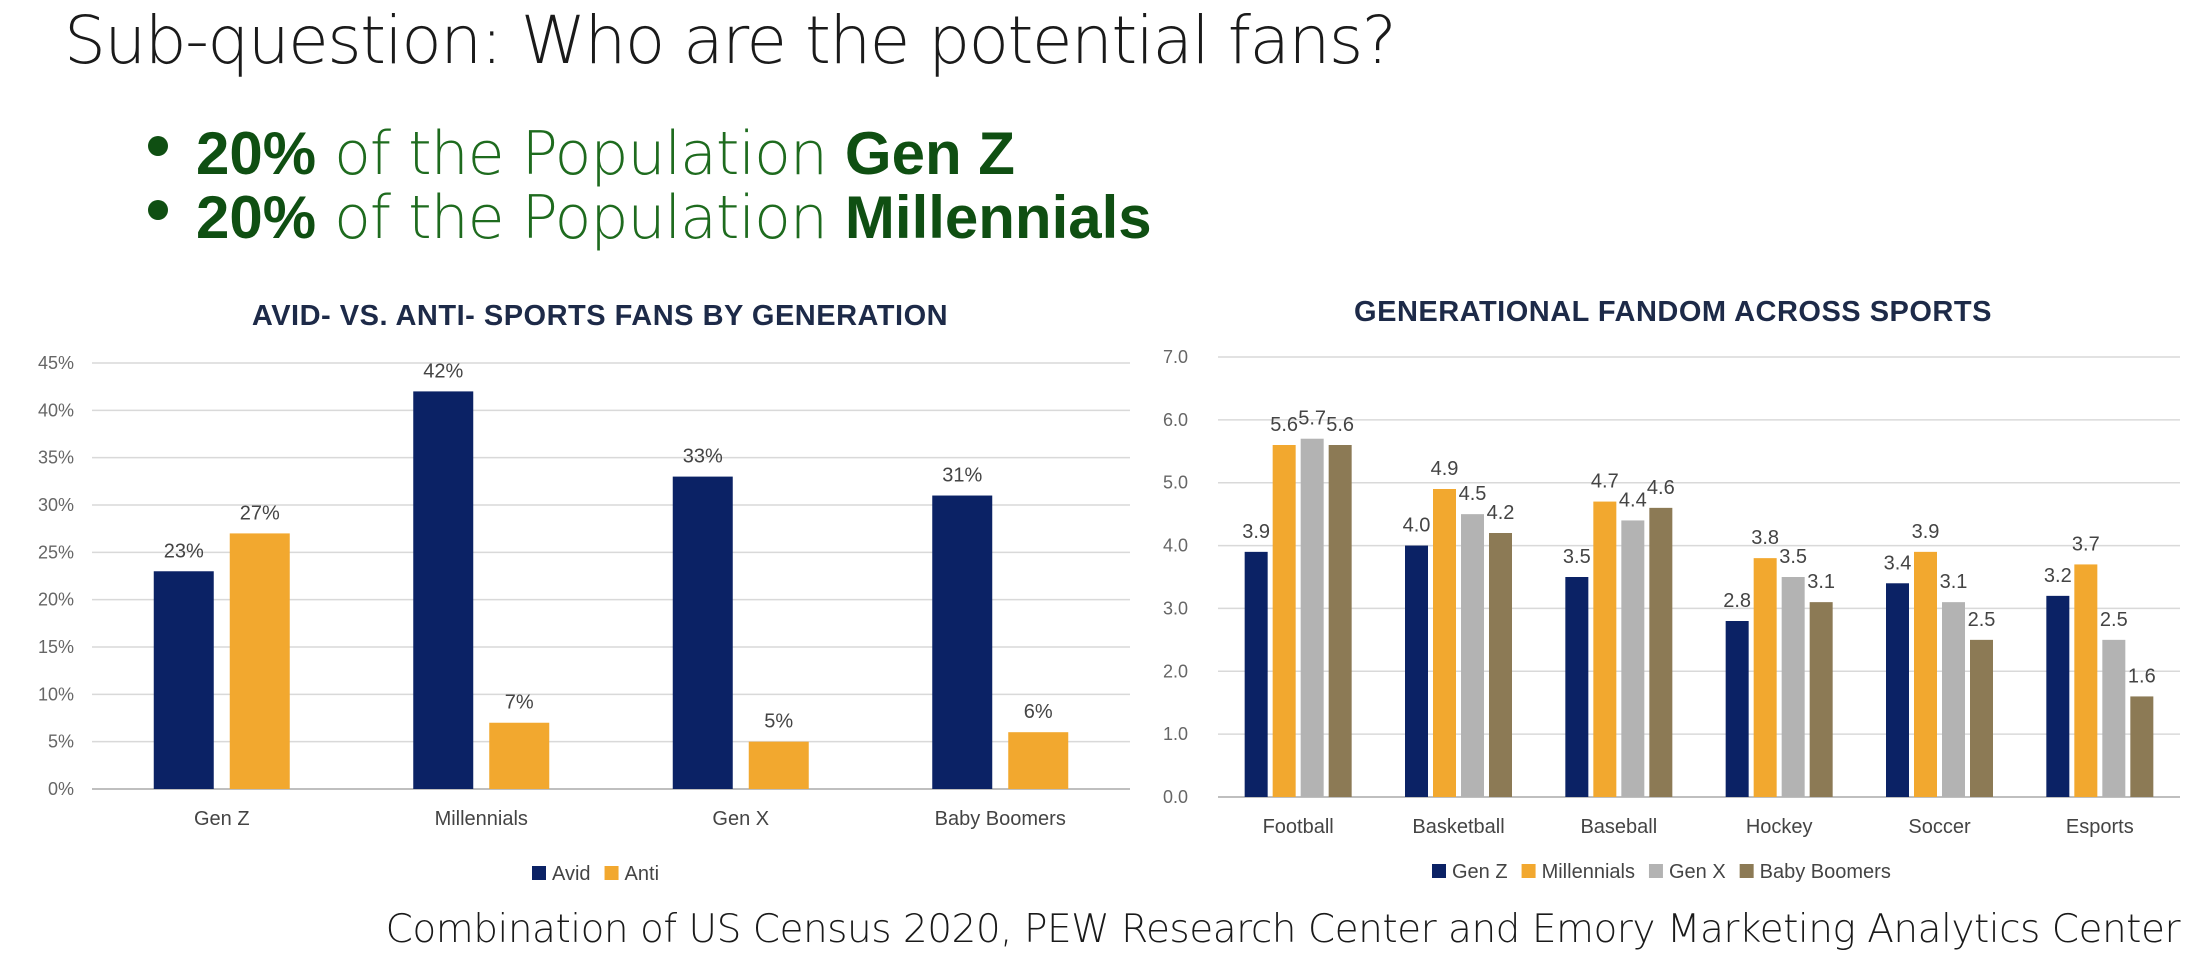 The image size is (2196, 956). Describe the element at coordinates (1821, 699) in the screenshot. I see `bar-baby-boomers-hockey` at that location.